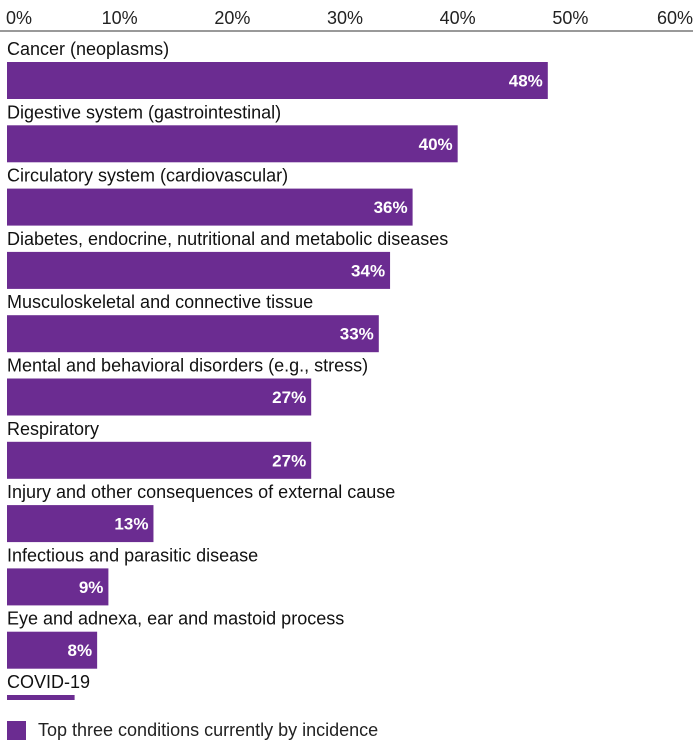 The height and width of the screenshot is (743, 694). I want to click on category-label: COVID-19, so click(48, 682).